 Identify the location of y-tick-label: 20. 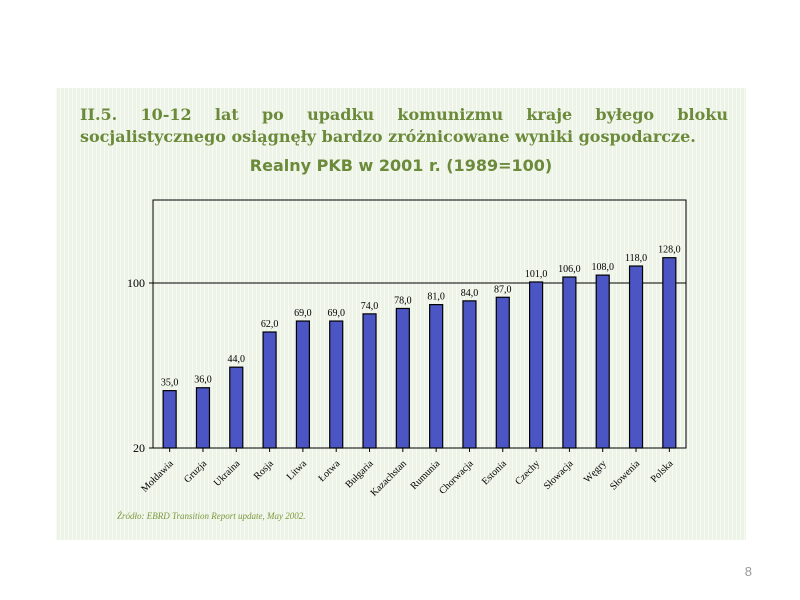
(139, 448).